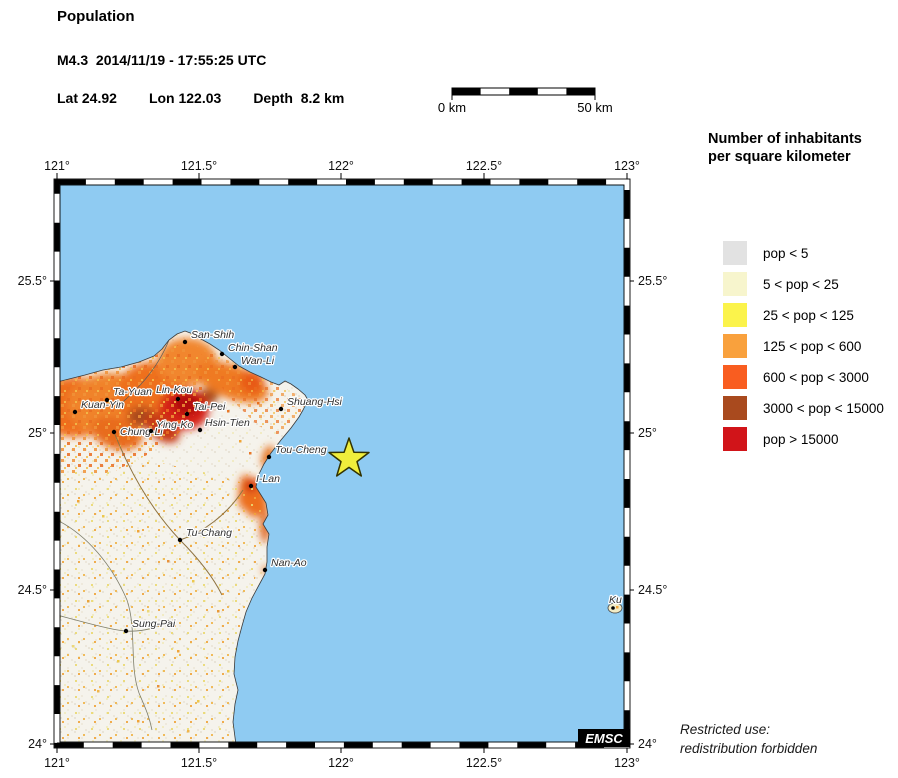 The image size is (898, 778). Describe the element at coordinates (258, 361) in the screenshot. I see `svg-text: Wan-Li` at that location.